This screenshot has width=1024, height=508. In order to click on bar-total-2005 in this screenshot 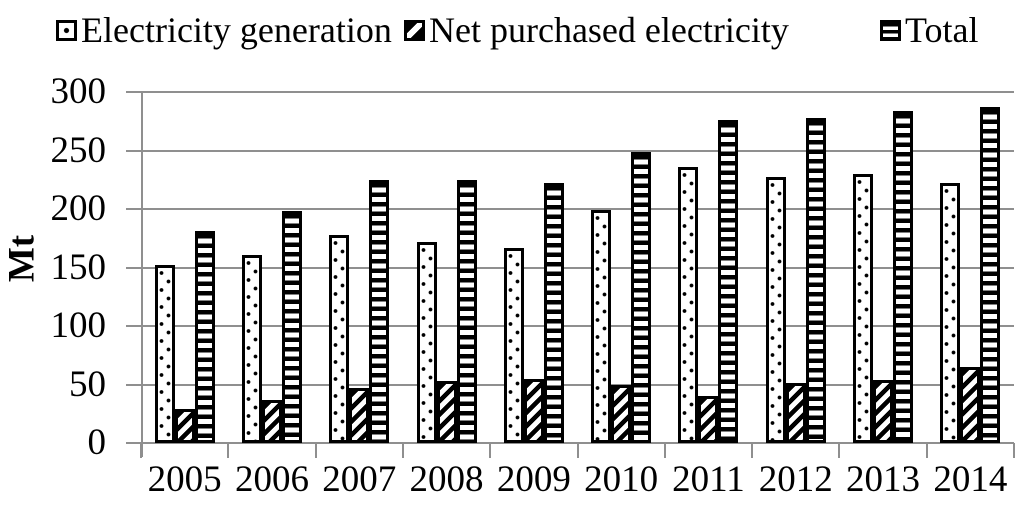, I will do `click(204, 337)`.